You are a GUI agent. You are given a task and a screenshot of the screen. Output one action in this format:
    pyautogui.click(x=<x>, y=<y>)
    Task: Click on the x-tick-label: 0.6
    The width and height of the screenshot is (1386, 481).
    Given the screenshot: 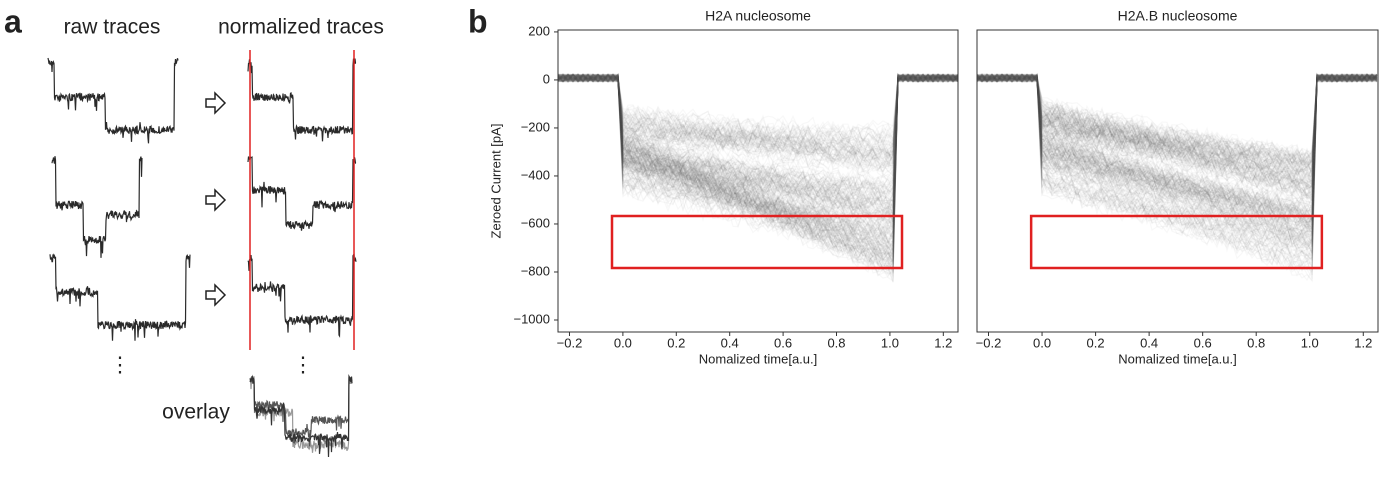 What is the action you would take?
    pyautogui.click(x=1203, y=342)
    